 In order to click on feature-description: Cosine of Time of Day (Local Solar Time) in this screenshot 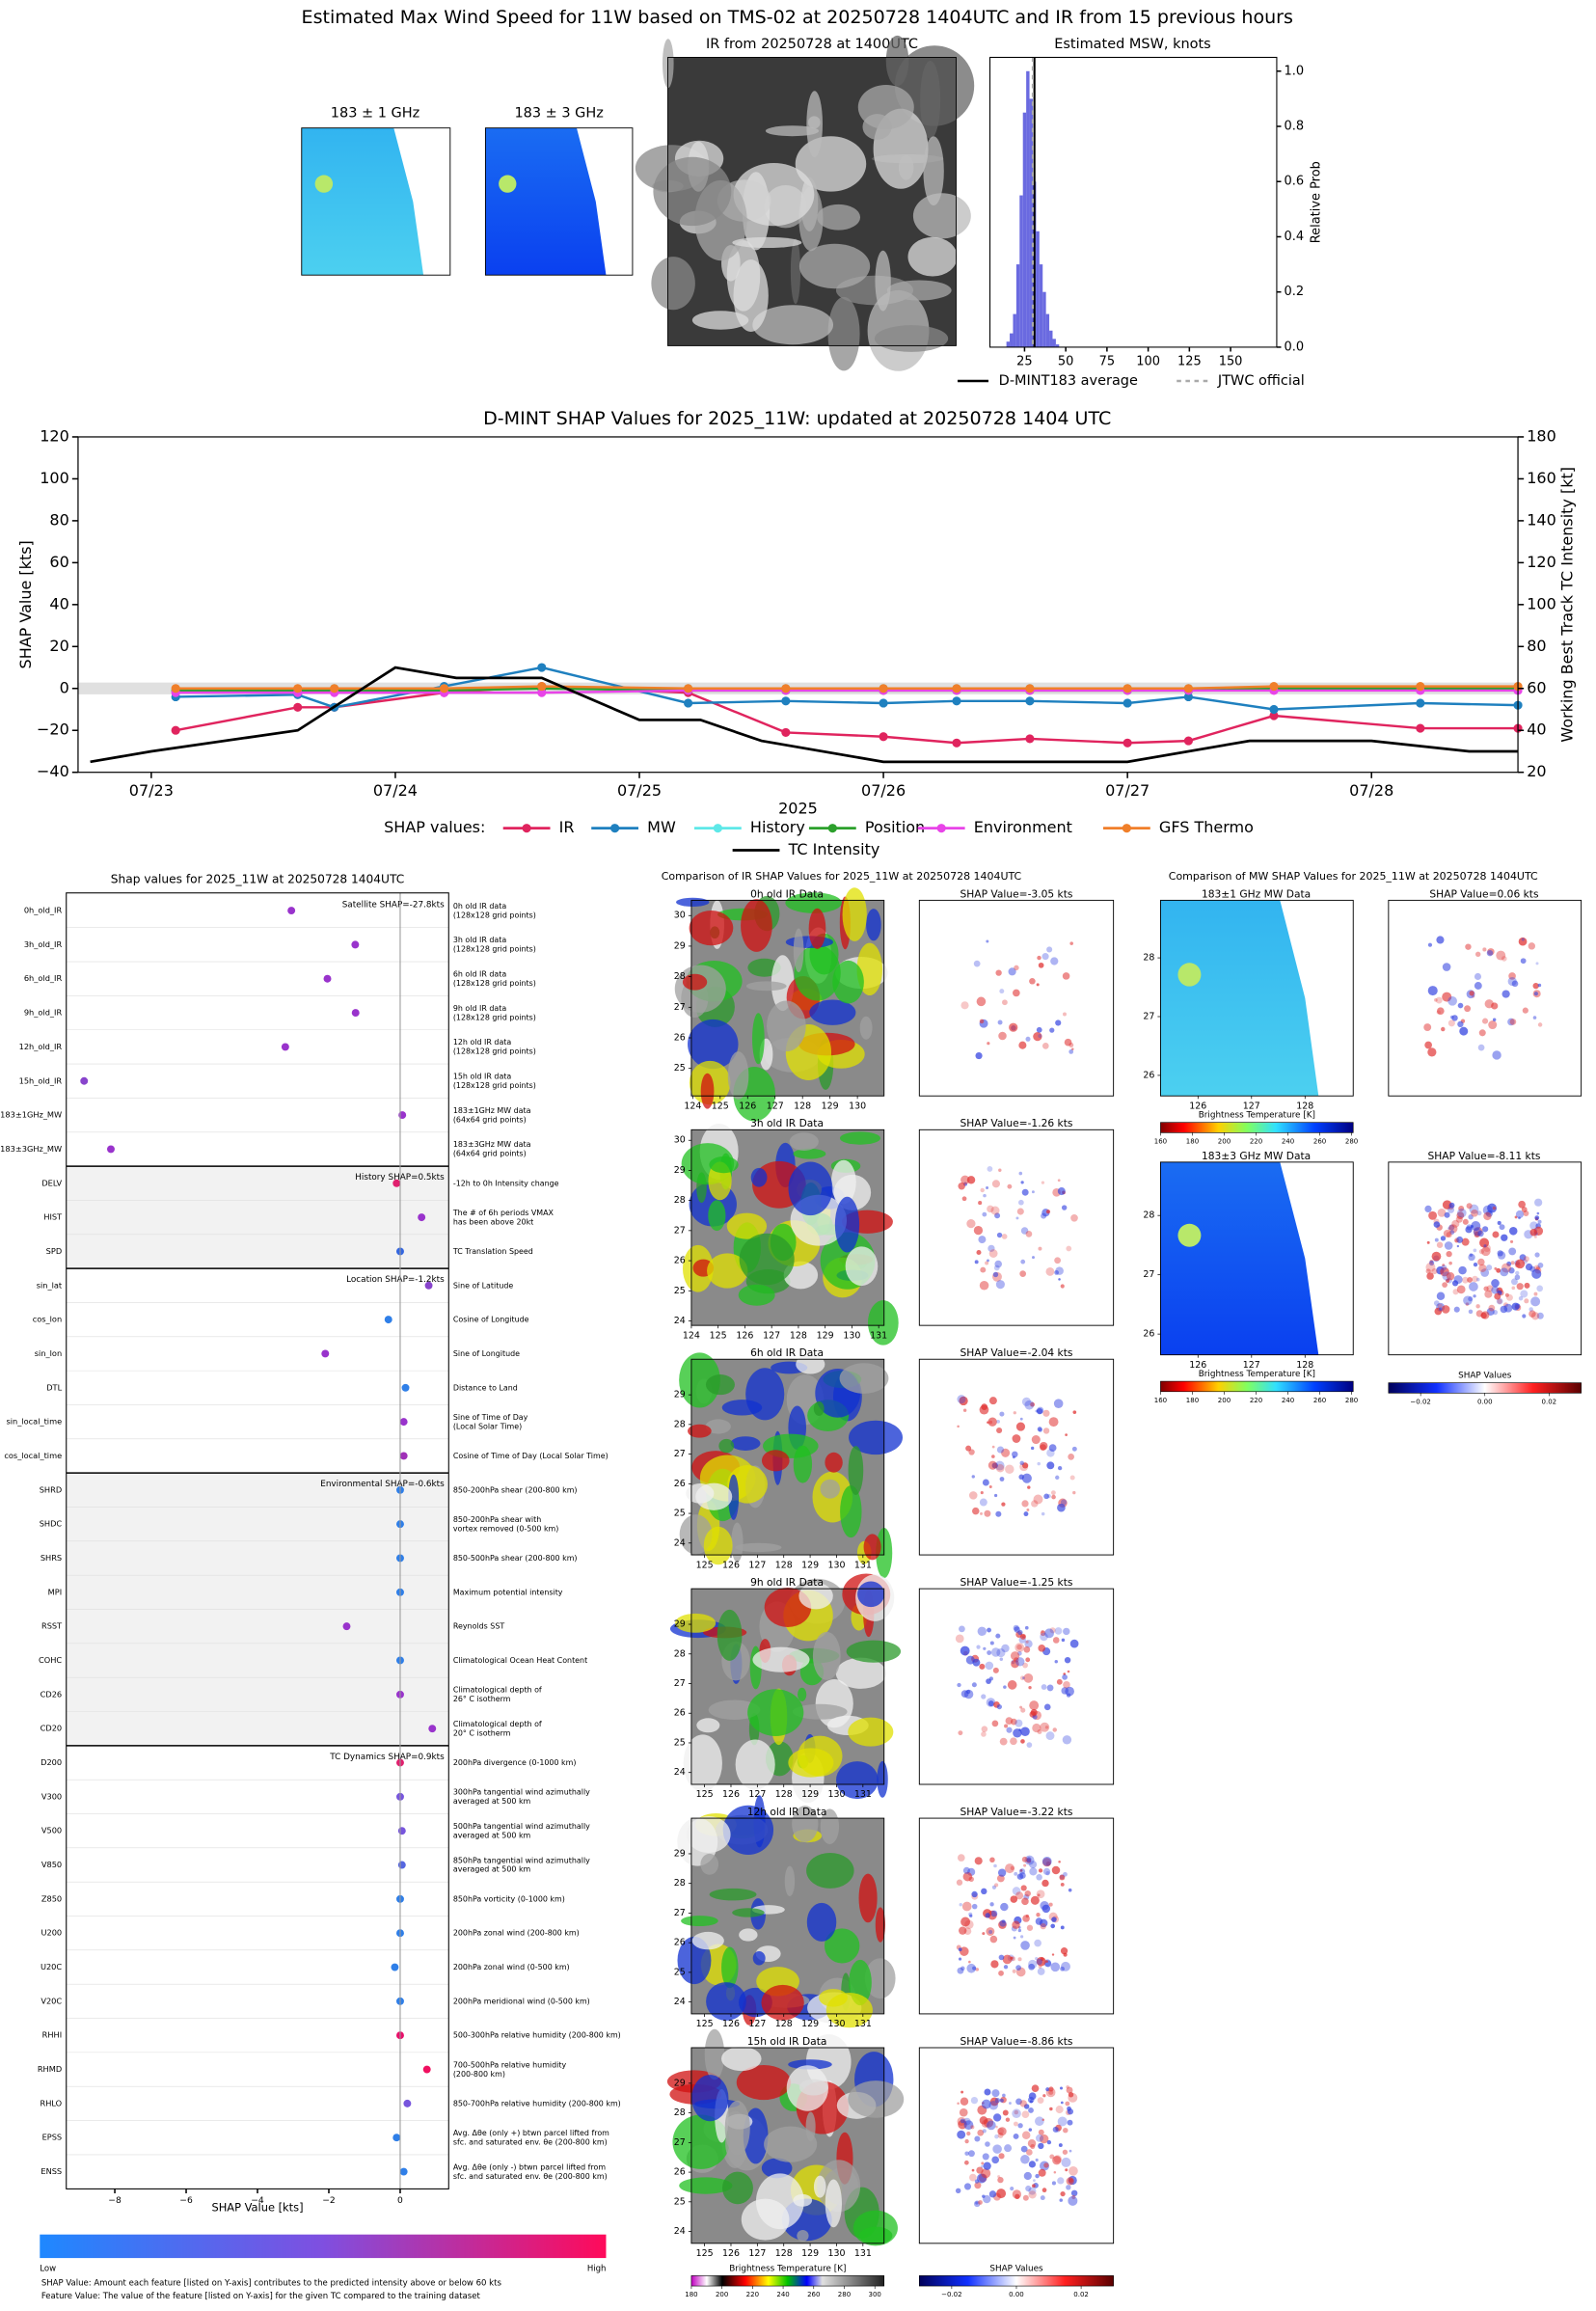, I will do `click(531, 1456)`.